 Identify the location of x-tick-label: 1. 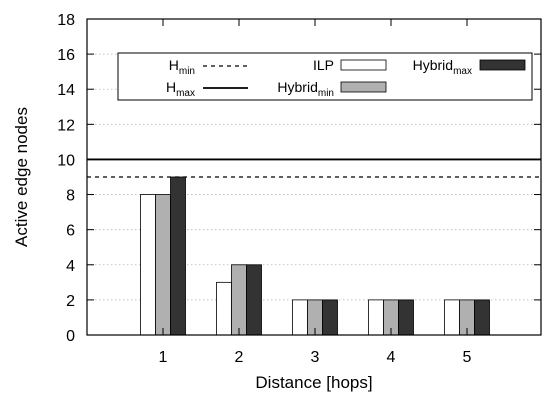
(163, 357).